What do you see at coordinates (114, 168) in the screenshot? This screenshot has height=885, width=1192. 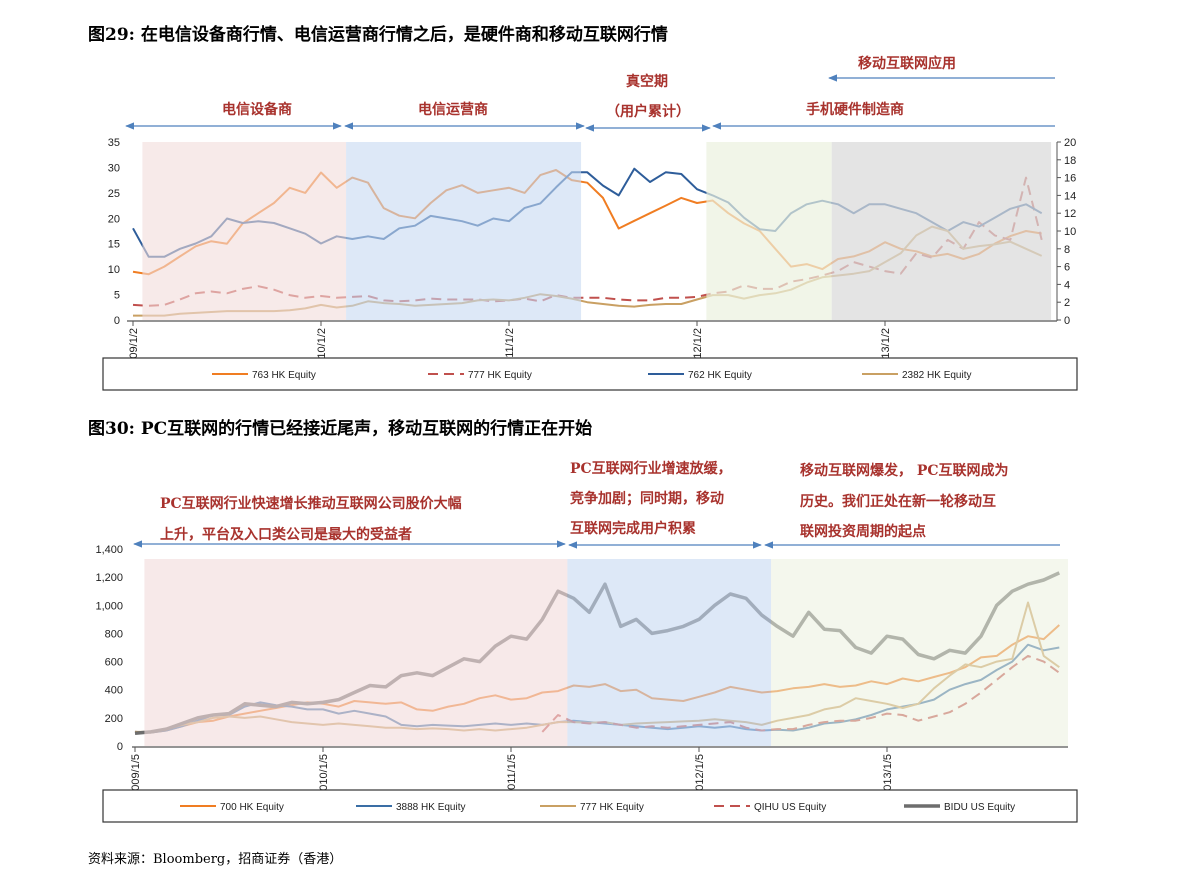 I see `y-tick-label: 30` at bounding box center [114, 168].